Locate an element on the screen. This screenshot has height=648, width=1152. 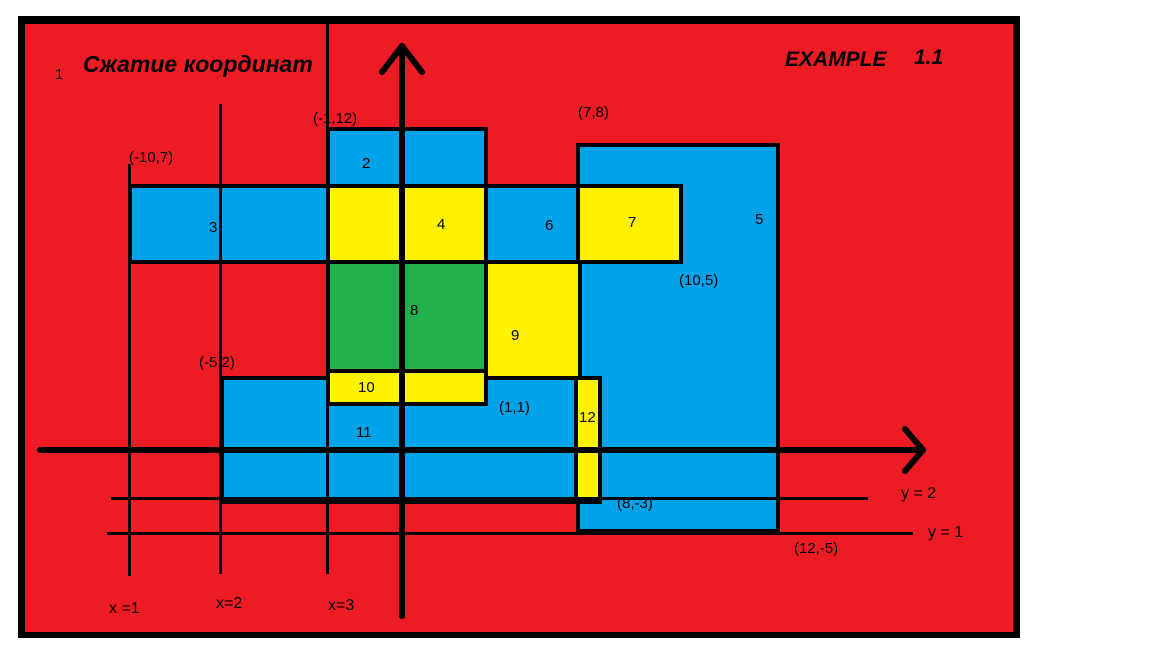
point-label-1-1: (1,1) is located at coordinates (514, 407).